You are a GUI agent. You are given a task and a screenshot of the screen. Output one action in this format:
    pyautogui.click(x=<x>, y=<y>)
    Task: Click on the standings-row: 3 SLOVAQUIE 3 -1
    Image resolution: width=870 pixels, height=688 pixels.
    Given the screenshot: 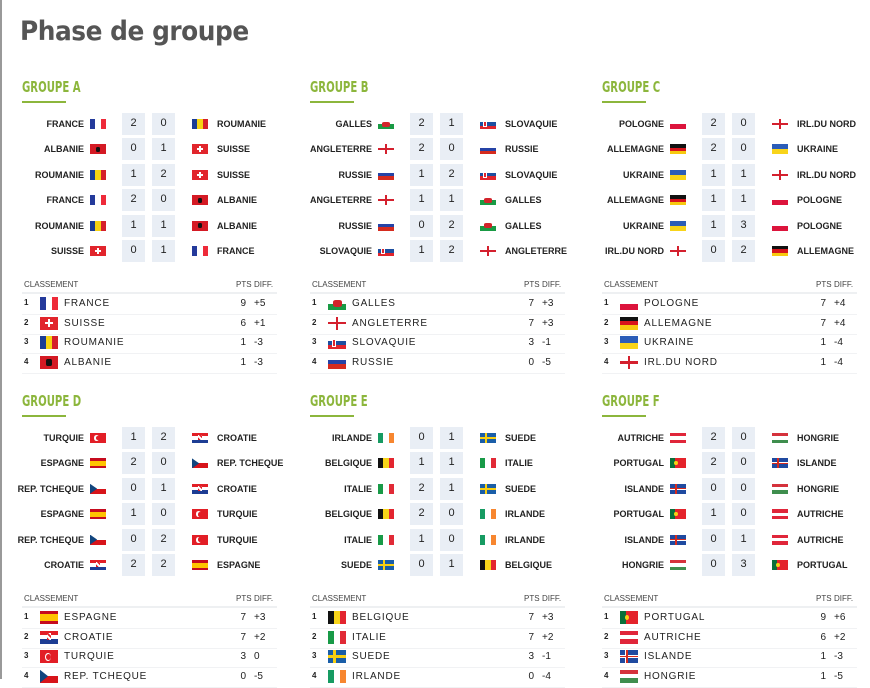 What is the action you would take?
    pyautogui.click(x=437, y=344)
    